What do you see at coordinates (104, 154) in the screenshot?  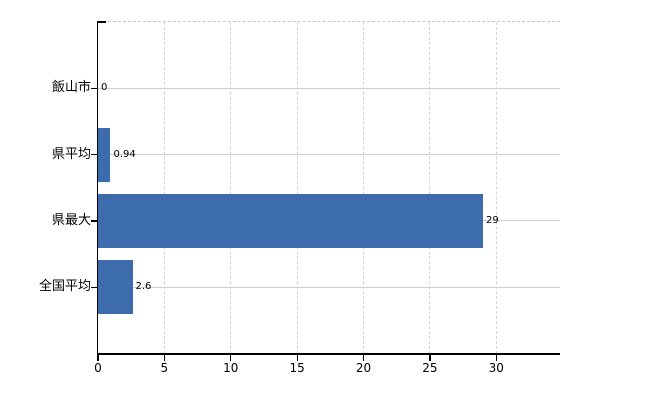 I see `bar-ken-heikin` at bounding box center [104, 154].